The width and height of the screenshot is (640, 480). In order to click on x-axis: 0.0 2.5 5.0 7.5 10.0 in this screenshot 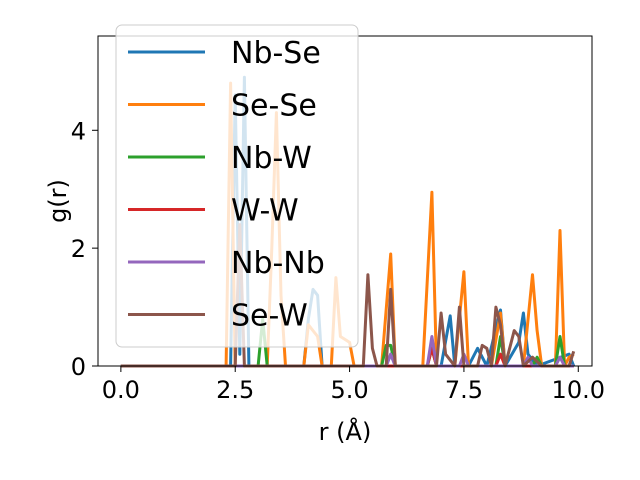, I will do `click(353, 385)`.